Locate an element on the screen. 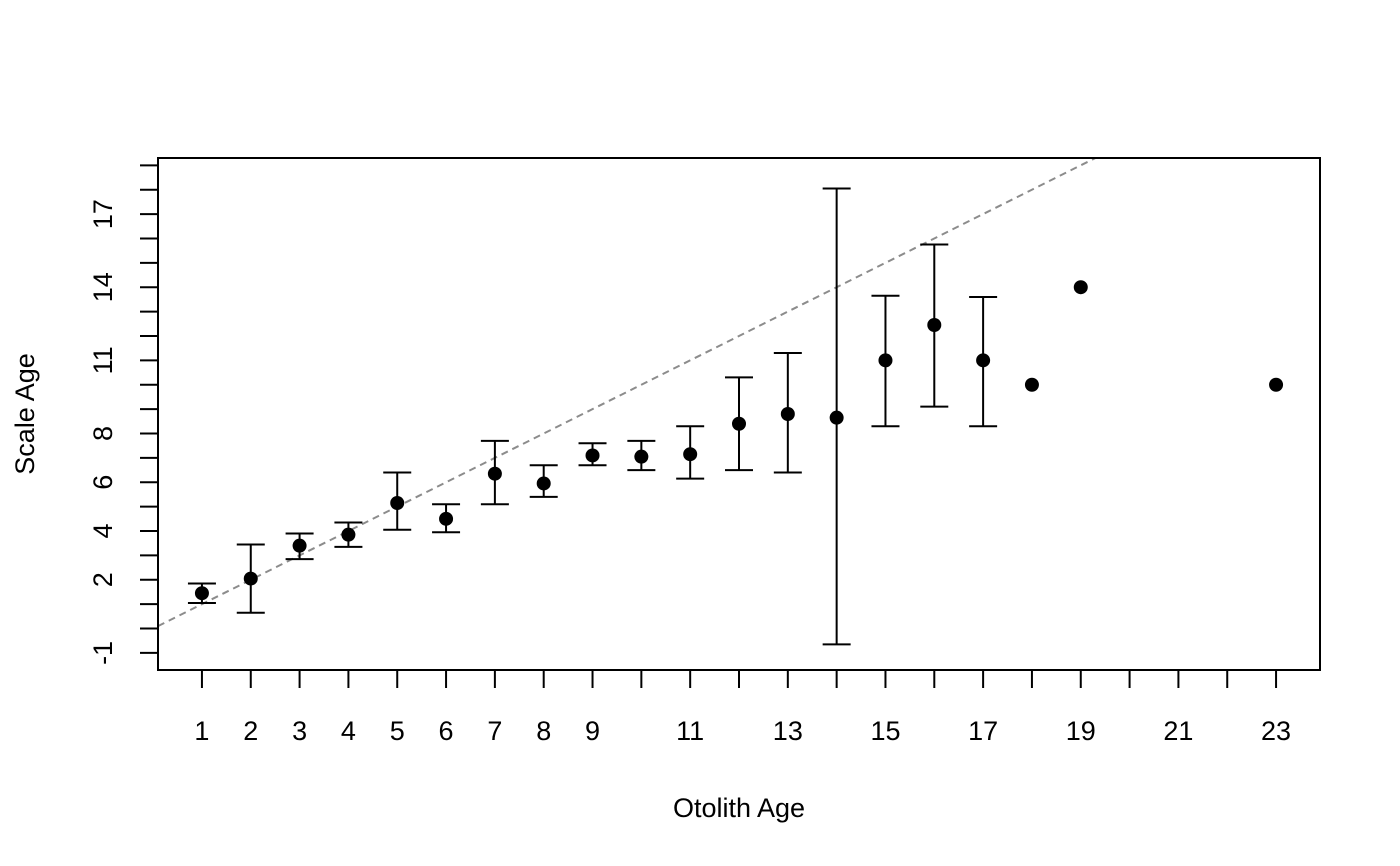 This screenshot has width=1400, height=866. x-tick-label: 2 is located at coordinates (250, 731).